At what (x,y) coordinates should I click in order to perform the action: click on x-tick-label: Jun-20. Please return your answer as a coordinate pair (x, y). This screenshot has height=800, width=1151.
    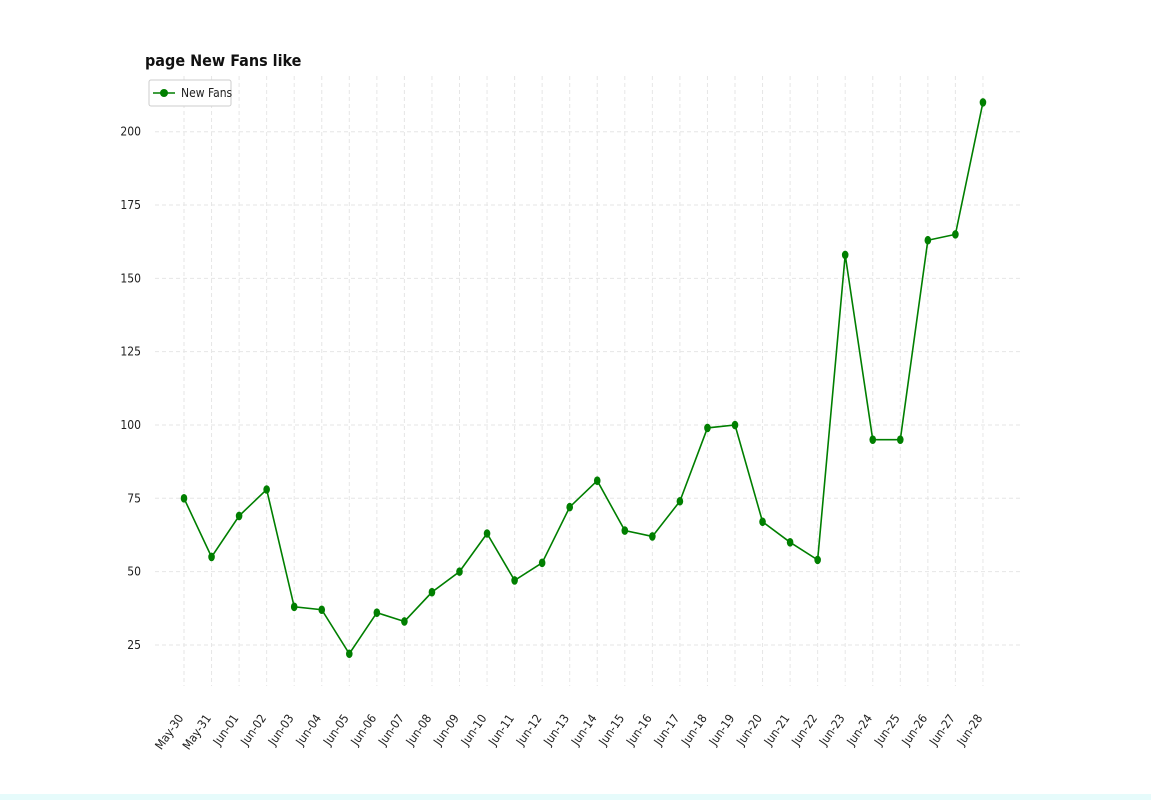
    Looking at the image, I should click on (749, 730).